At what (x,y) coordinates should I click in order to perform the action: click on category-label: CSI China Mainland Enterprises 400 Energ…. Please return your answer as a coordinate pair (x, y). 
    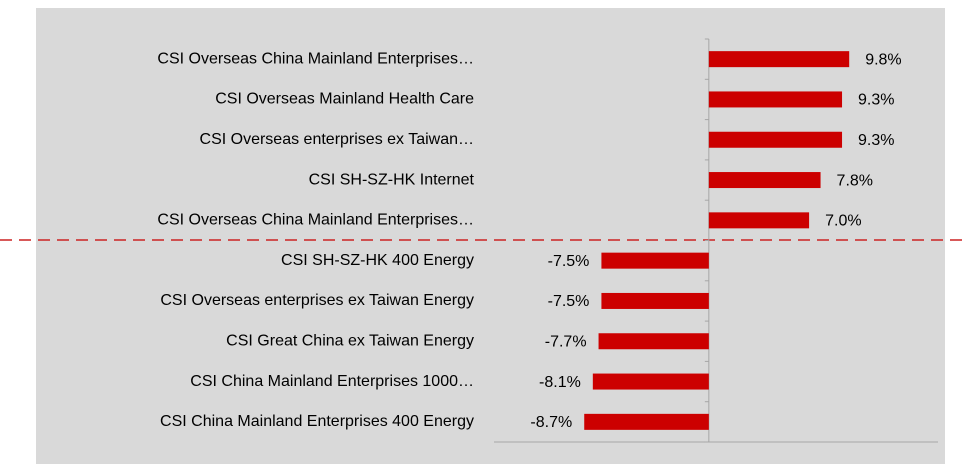
    Looking at the image, I should click on (317, 421).